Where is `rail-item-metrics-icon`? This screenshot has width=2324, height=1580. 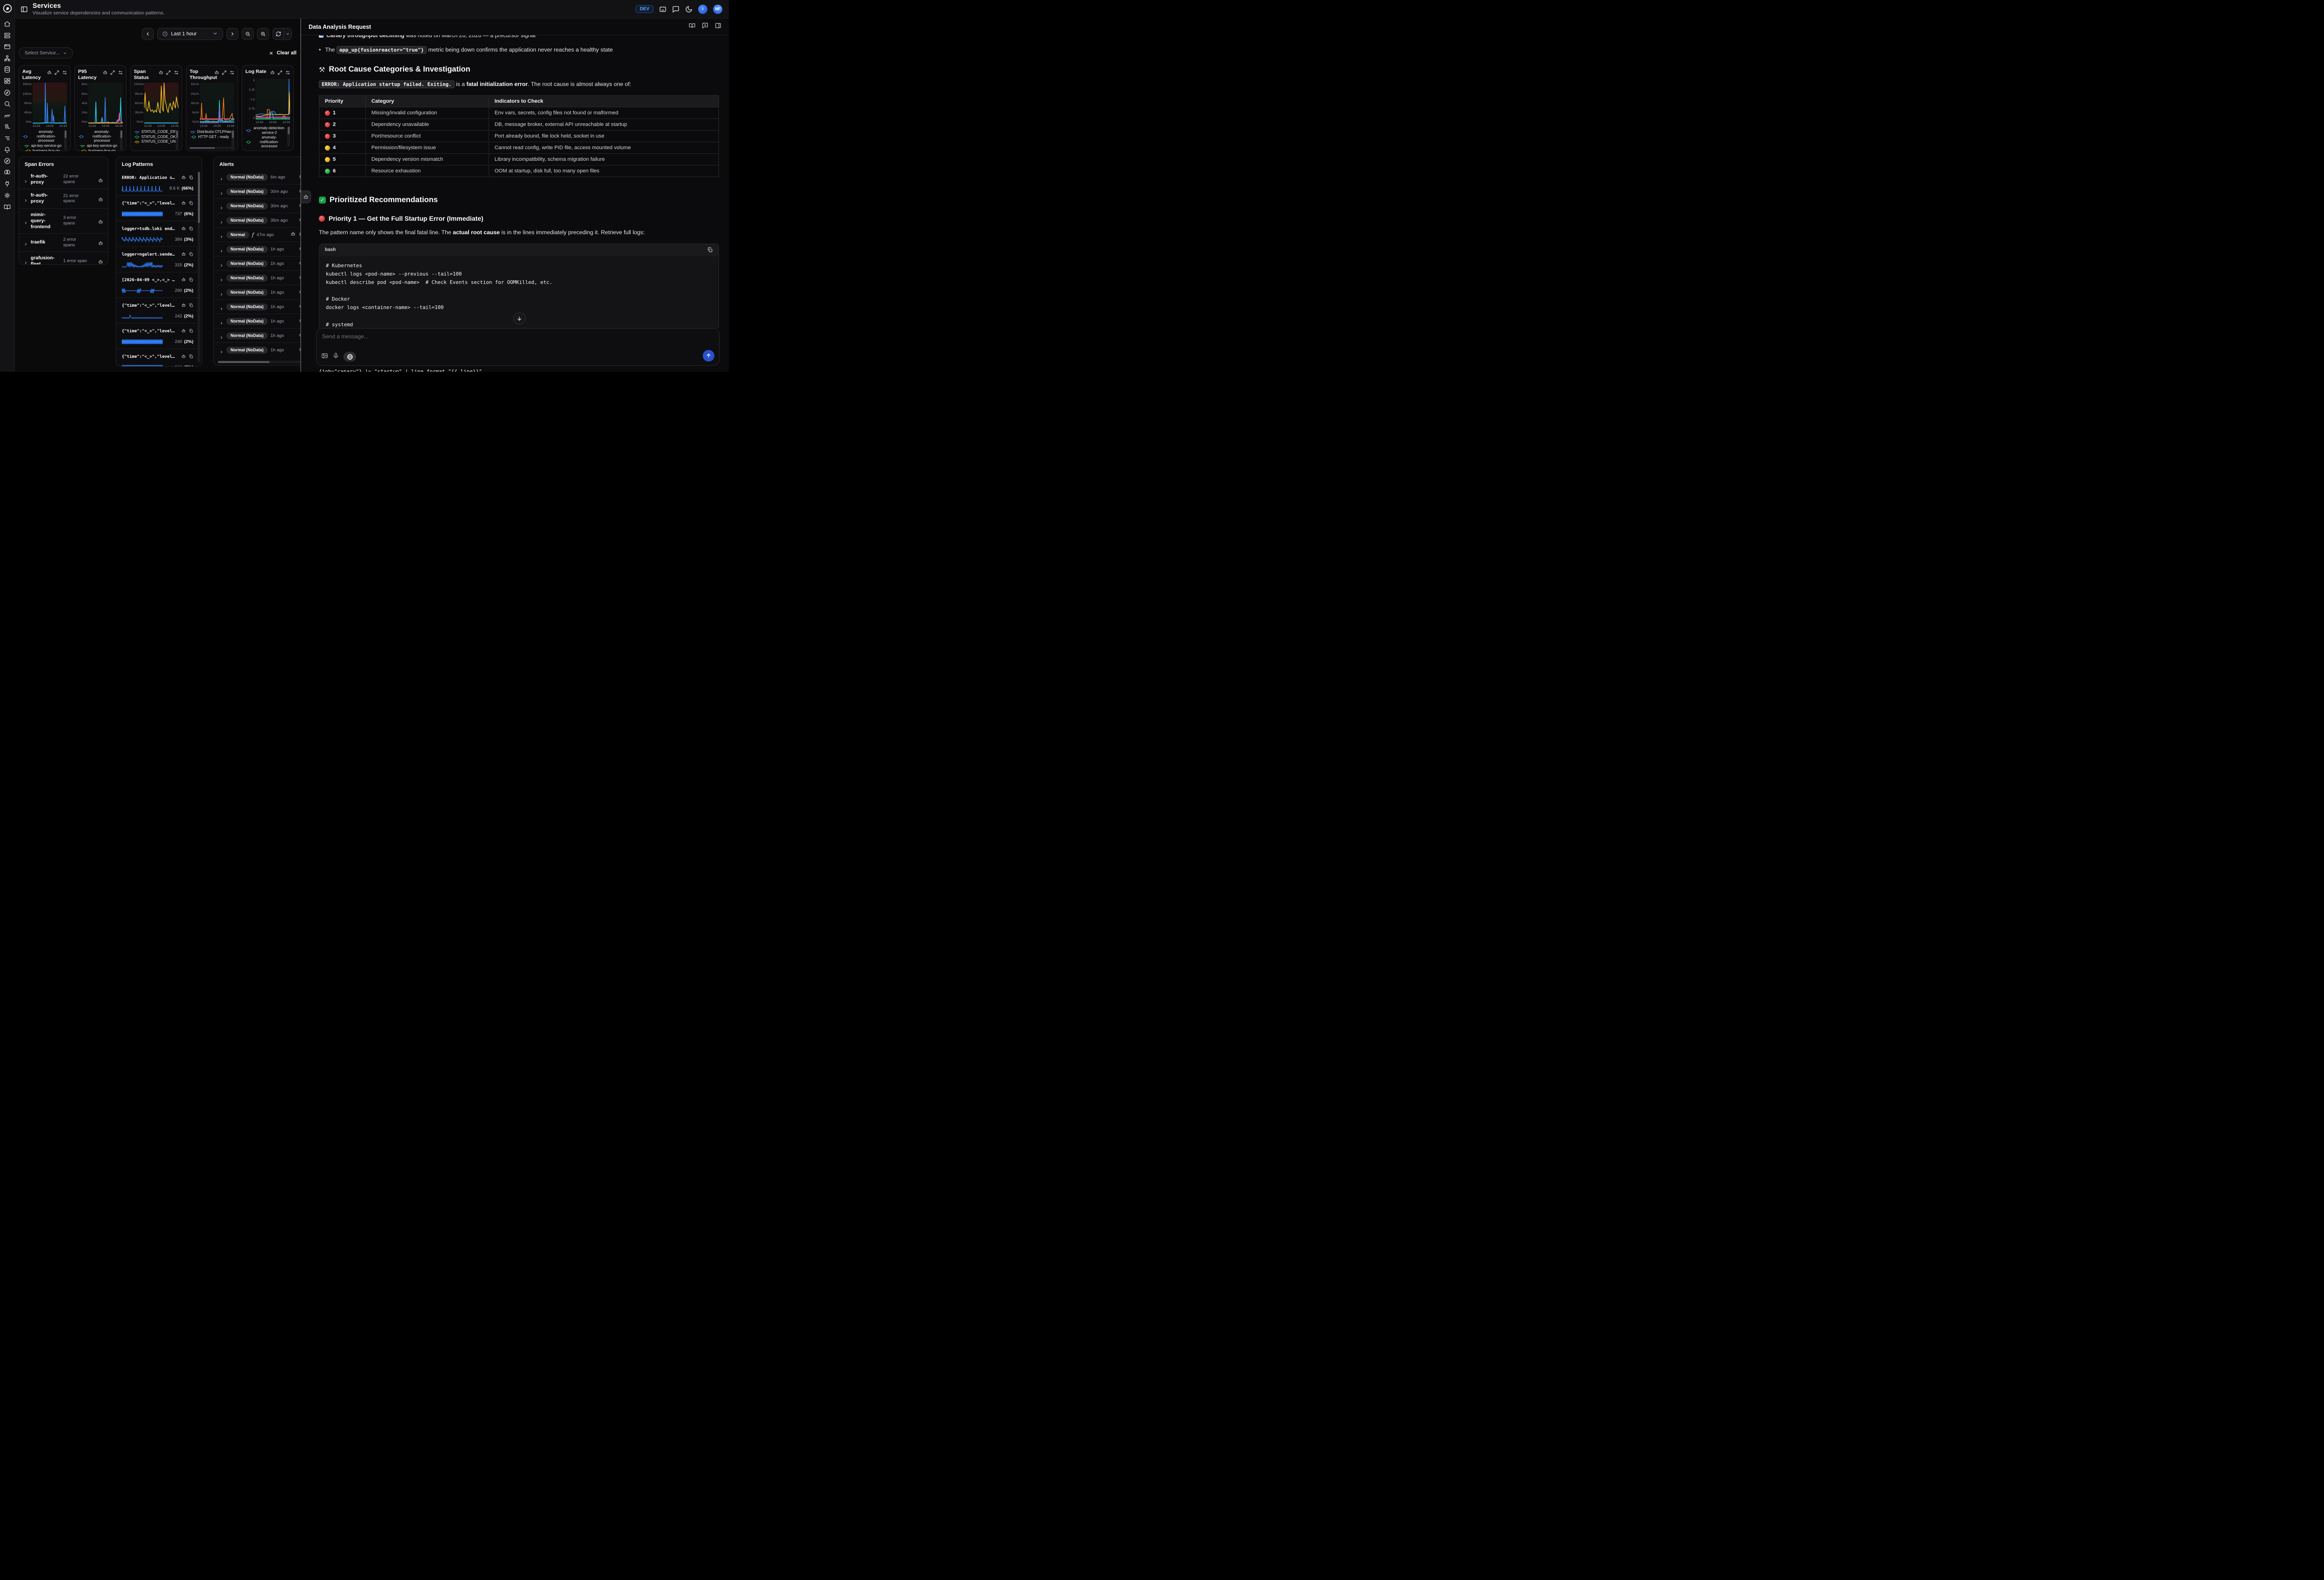 rail-item-metrics-icon is located at coordinates (7, 115).